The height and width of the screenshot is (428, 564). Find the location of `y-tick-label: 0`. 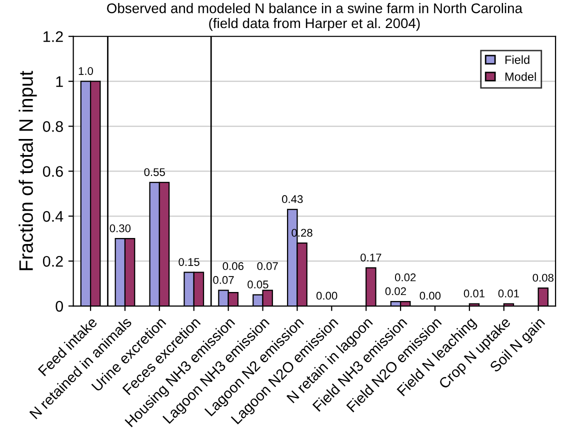

y-tick-label: 0 is located at coordinates (59, 306).